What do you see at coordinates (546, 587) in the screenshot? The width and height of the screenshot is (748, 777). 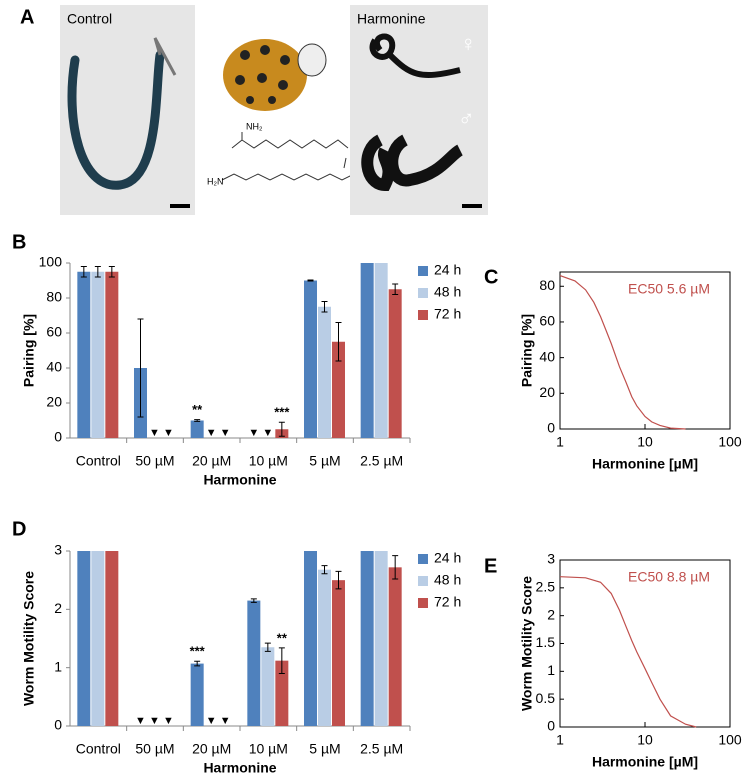 I see `y-tick-label: 2.5` at bounding box center [546, 587].